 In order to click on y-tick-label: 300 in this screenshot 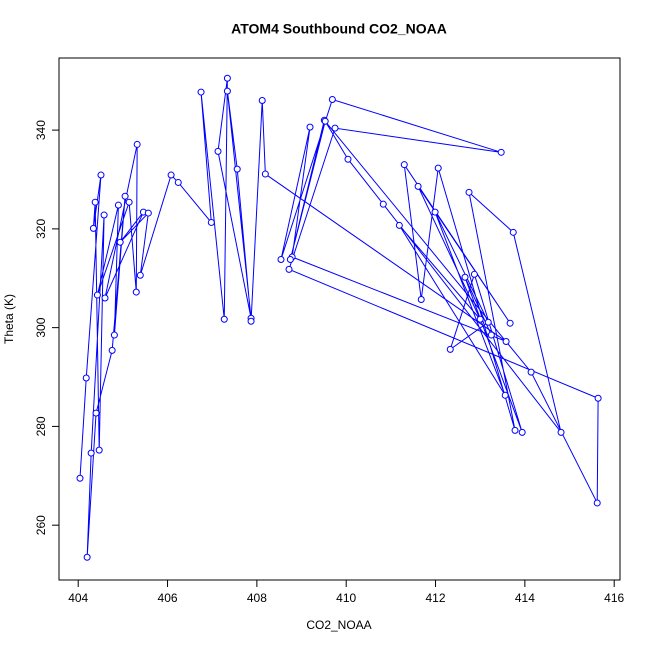, I will do `click(41, 327)`.